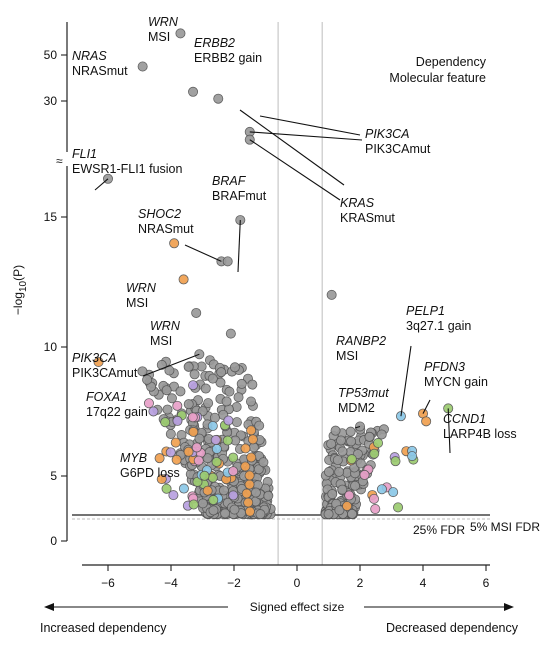  Describe the element at coordinates (159, 214) in the screenshot. I see `annotation-dependency: SHOC2` at that location.